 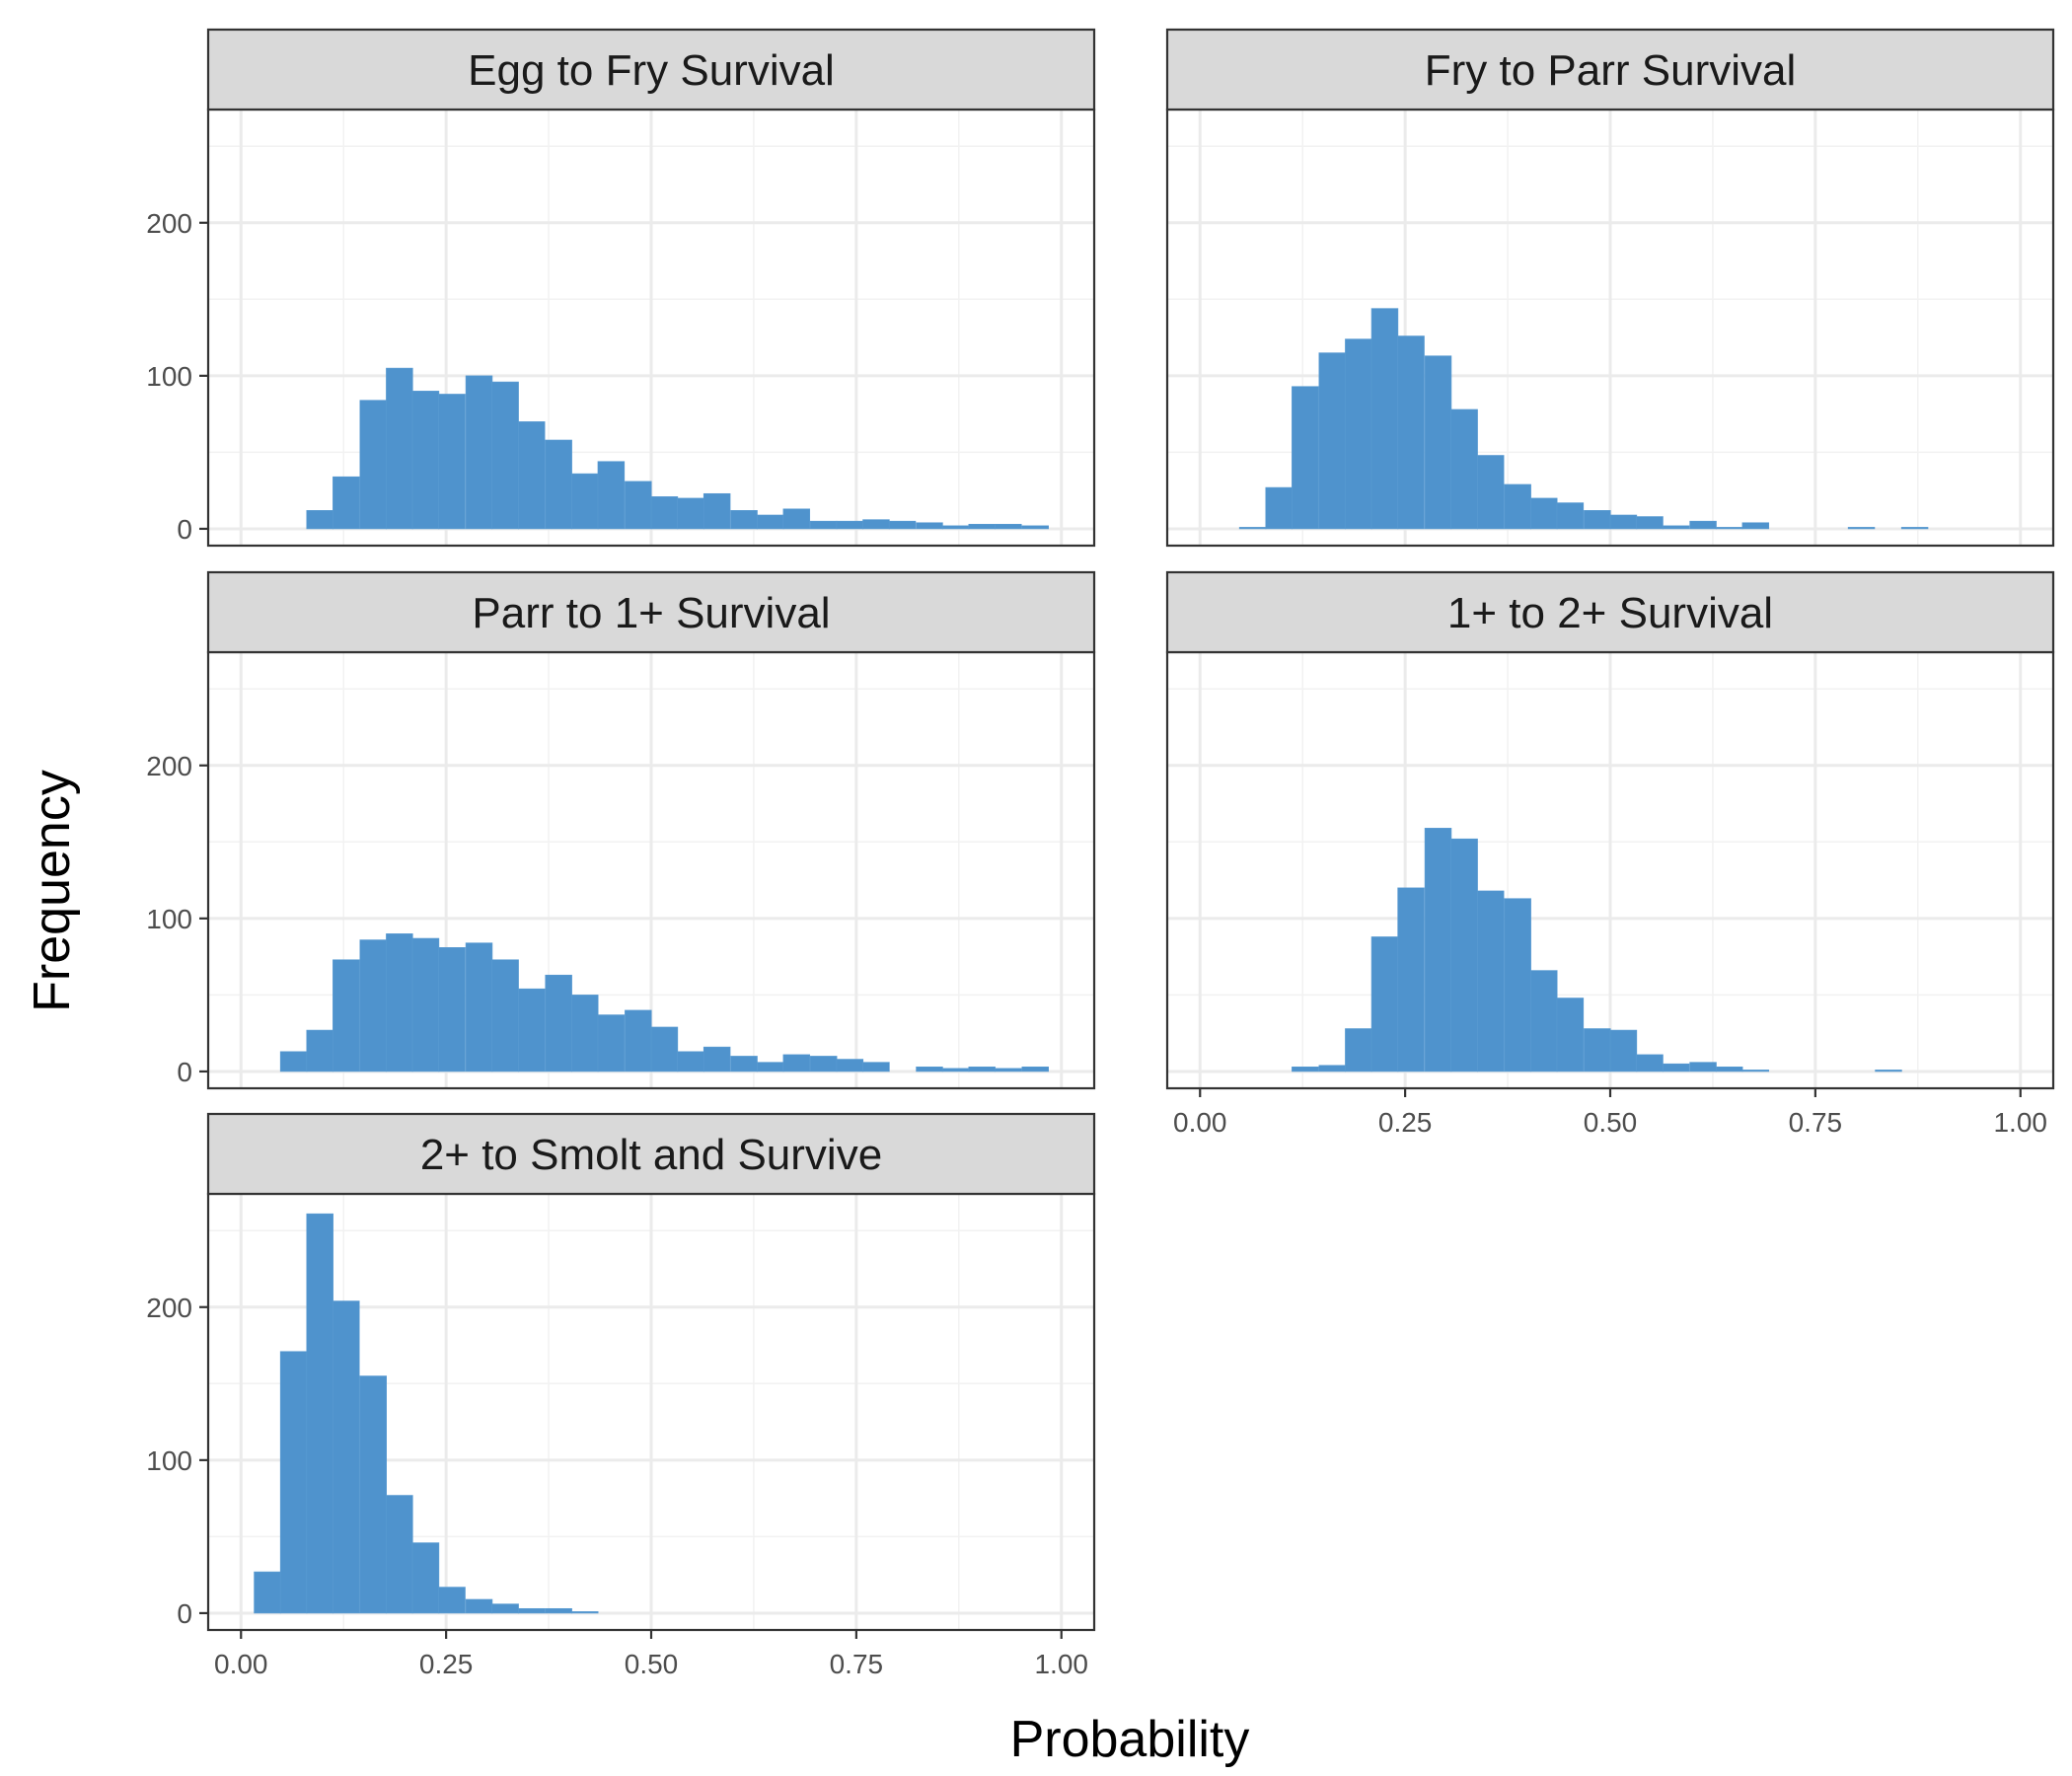 What do you see at coordinates (53, 891) in the screenshot?
I see `y-axis-title: Frequency` at bounding box center [53, 891].